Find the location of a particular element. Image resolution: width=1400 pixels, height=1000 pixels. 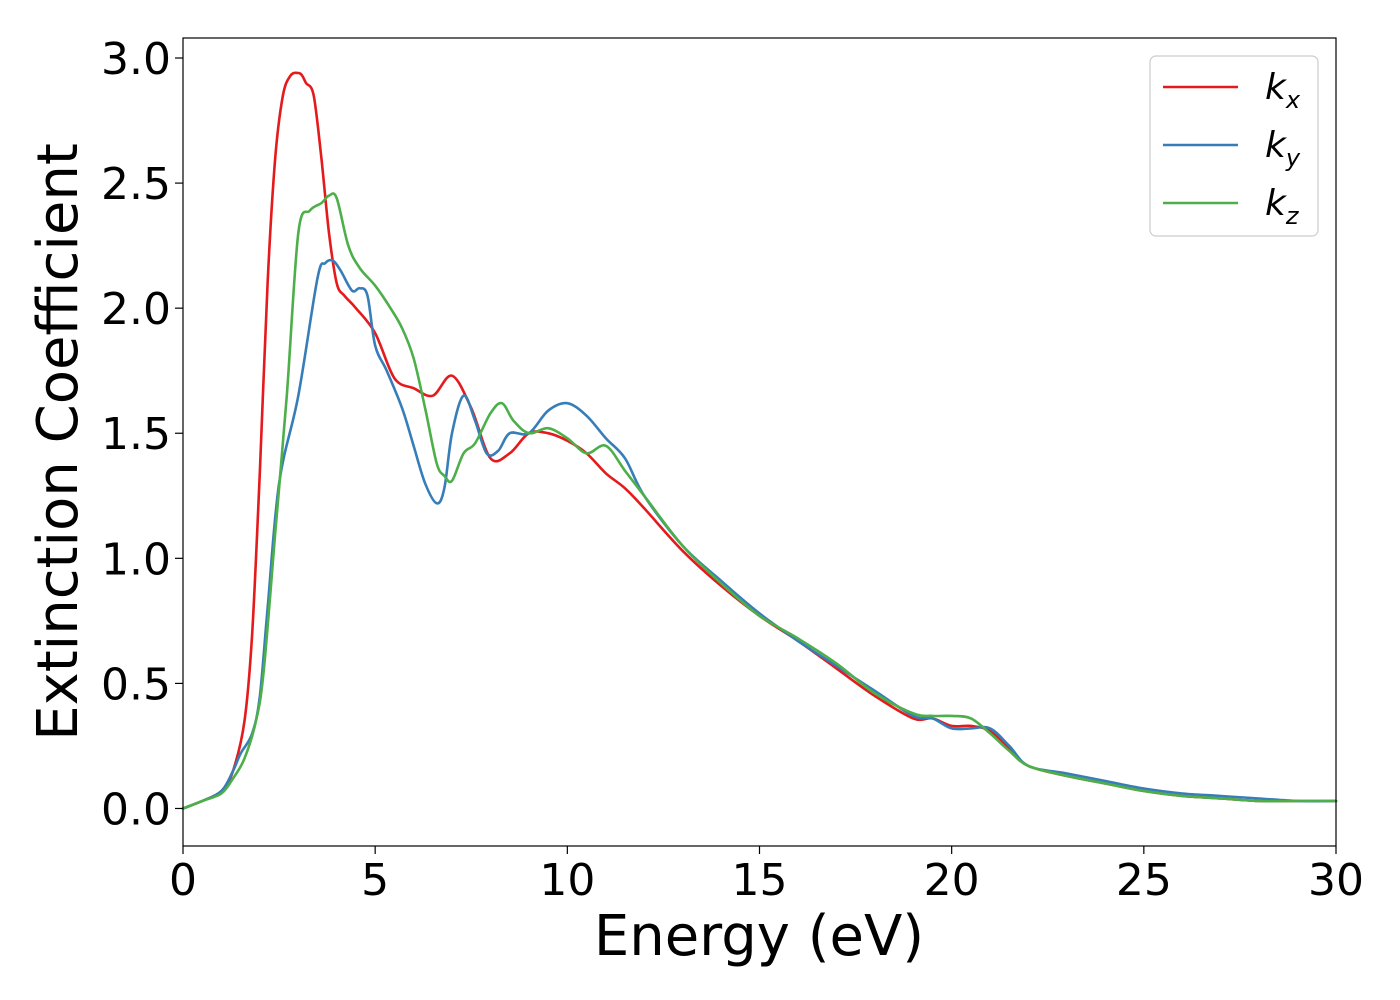

y-tick-label: 1.0 is located at coordinates (136, 559).